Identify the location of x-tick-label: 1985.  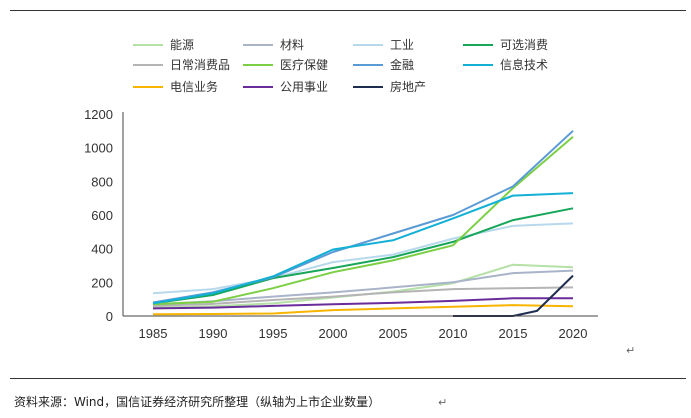
(153, 333).